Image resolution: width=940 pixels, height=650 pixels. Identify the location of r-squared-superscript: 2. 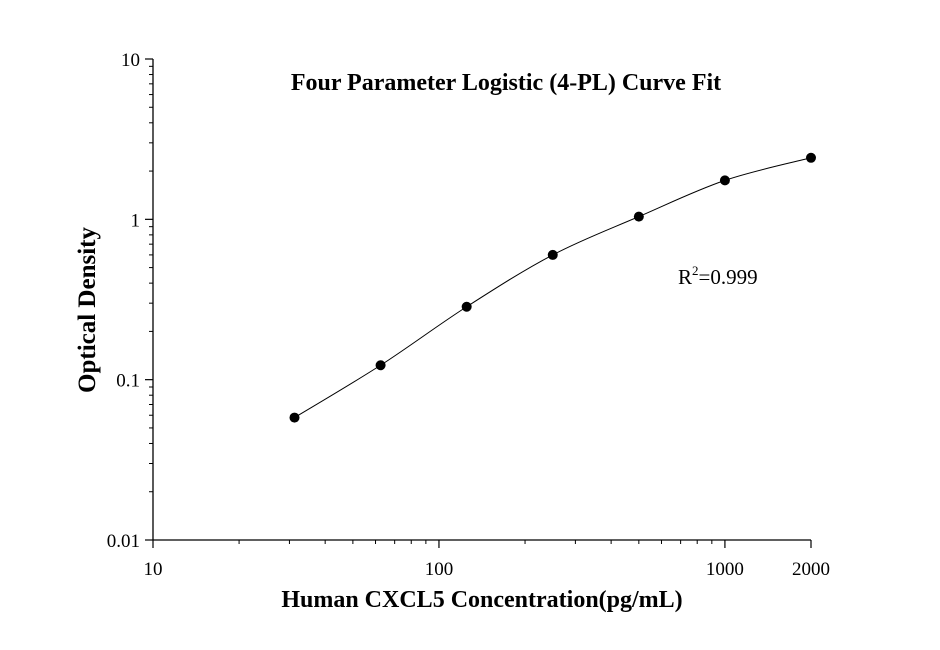
(695, 270).